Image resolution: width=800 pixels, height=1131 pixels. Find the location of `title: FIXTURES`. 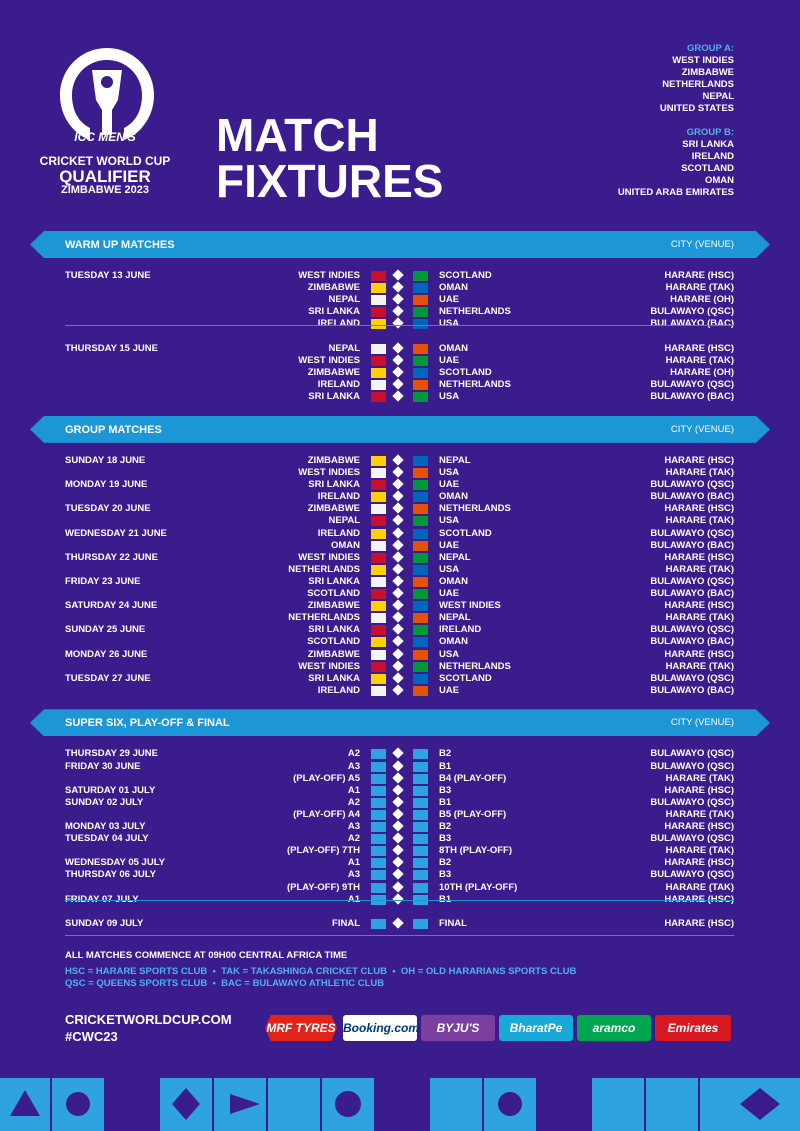

title: FIXTURES is located at coordinates (330, 181).